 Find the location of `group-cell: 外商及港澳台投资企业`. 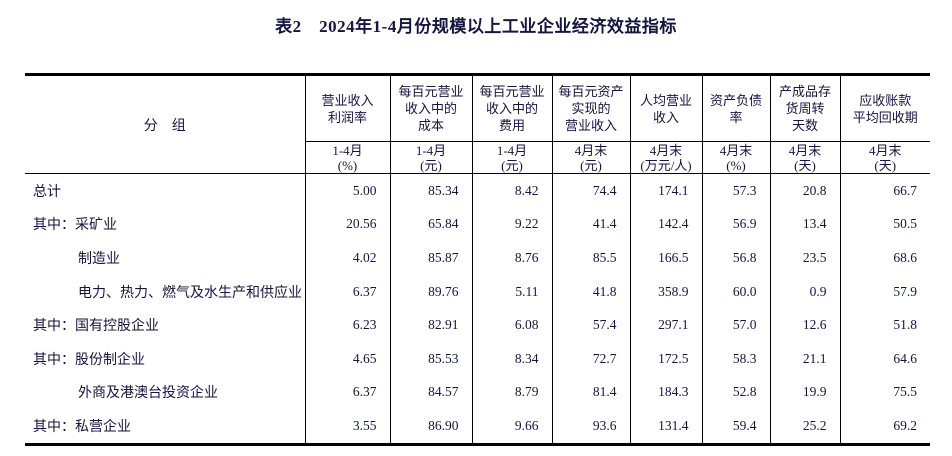

group-cell: 外商及港澳台投资企业 is located at coordinates (148, 394).